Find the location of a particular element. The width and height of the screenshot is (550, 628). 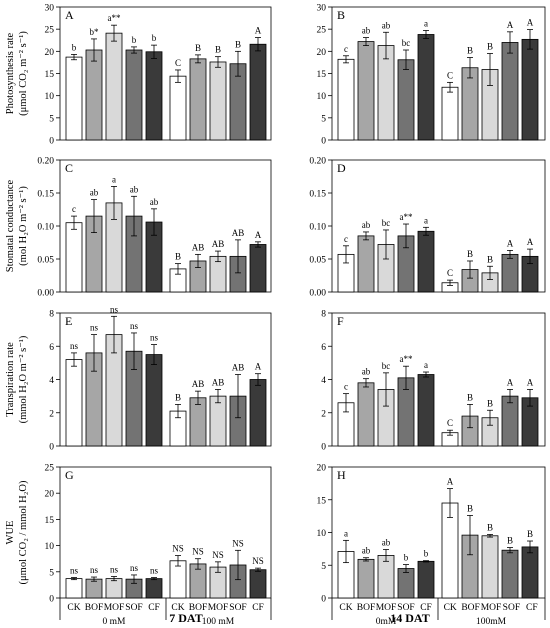

panel-f-significance-label: bc is located at coordinates (386, 366).